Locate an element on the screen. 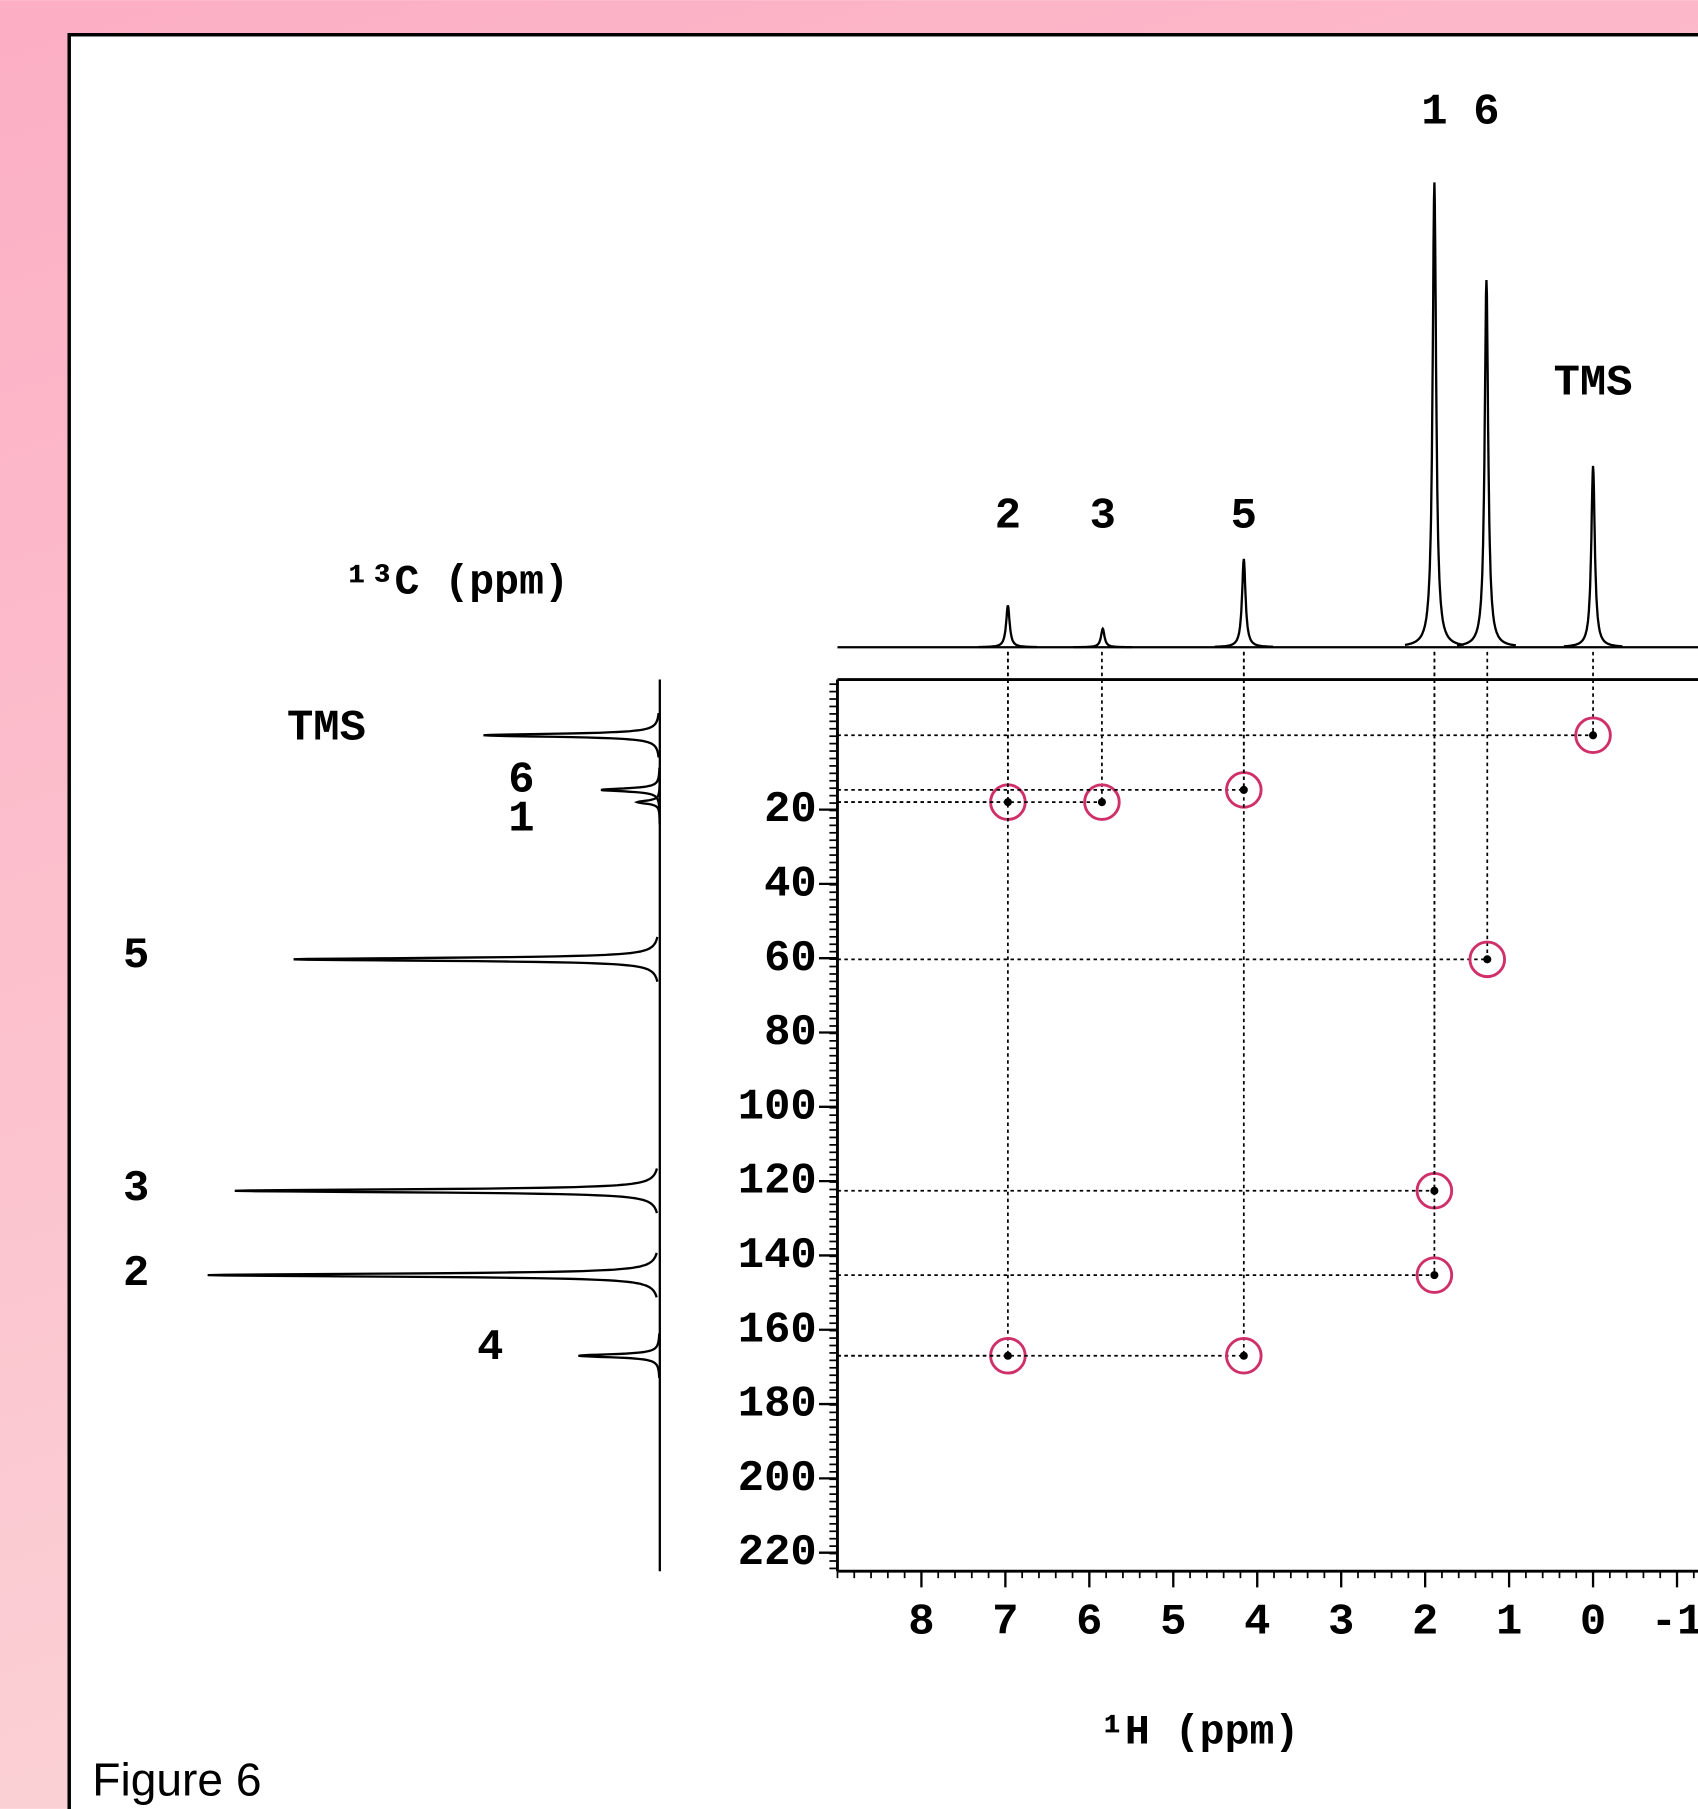 This screenshot has width=1698, height=1809. y-tick-label: 160 is located at coordinates (777, 1330).